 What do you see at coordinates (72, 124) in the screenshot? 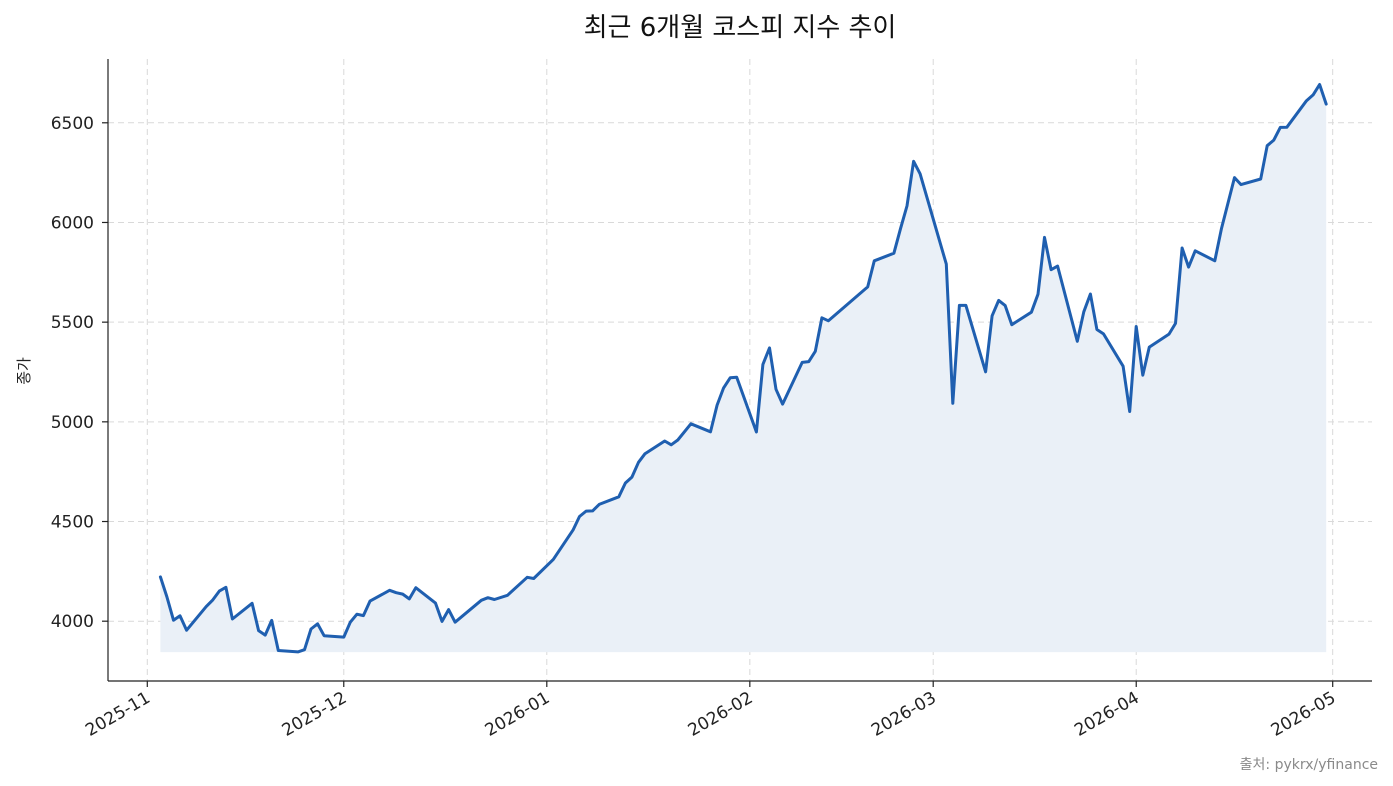
I see `y-tick-label: 6500` at bounding box center [72, 124].